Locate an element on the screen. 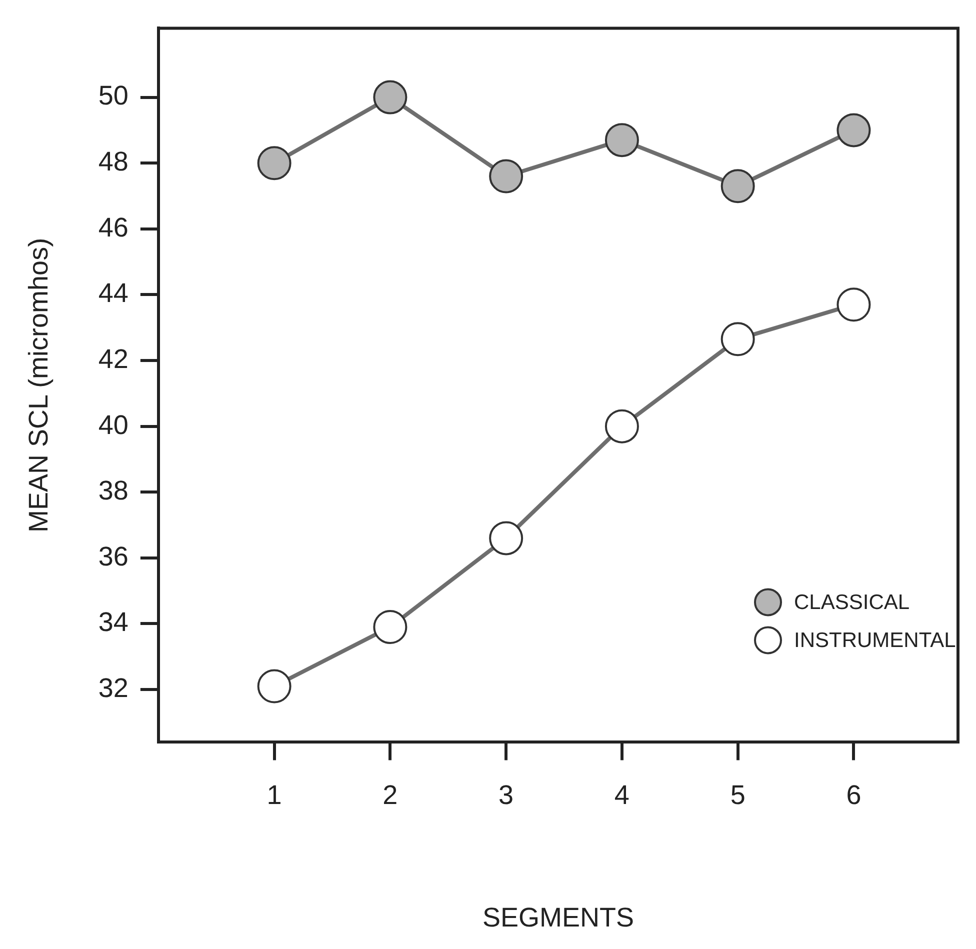  legend-label: INSTRUMENTAL is located at coordinates (875, 640).